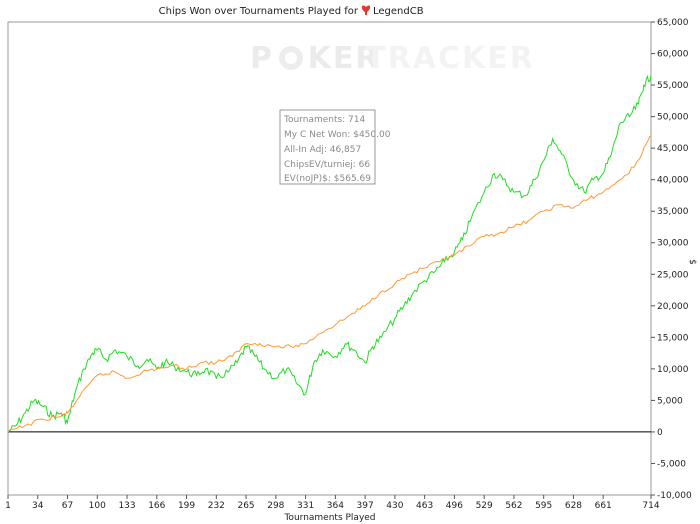 This screenshot has height=524, width=700. What do you see at coordinates (692, 262) in the screenshot?
I see `y-axis-label: $` at bounding box center [692, 262].